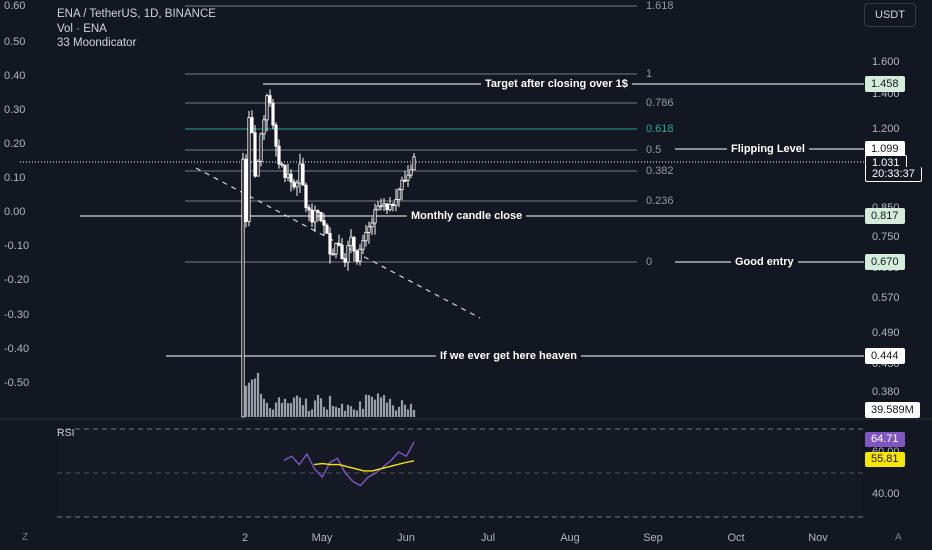 This screenshot has width=932, height=550. Describe the element at coordinates (25, 537) in the screenshot. I see `log-scale-toggle: Z` at that location.